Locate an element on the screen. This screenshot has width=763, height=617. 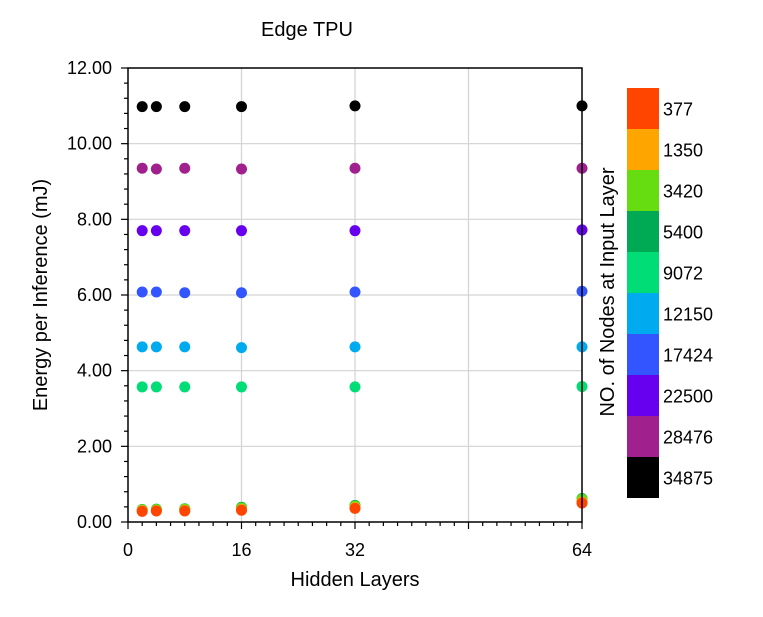
legend-label: 377 is located at coordinates (678, 110).